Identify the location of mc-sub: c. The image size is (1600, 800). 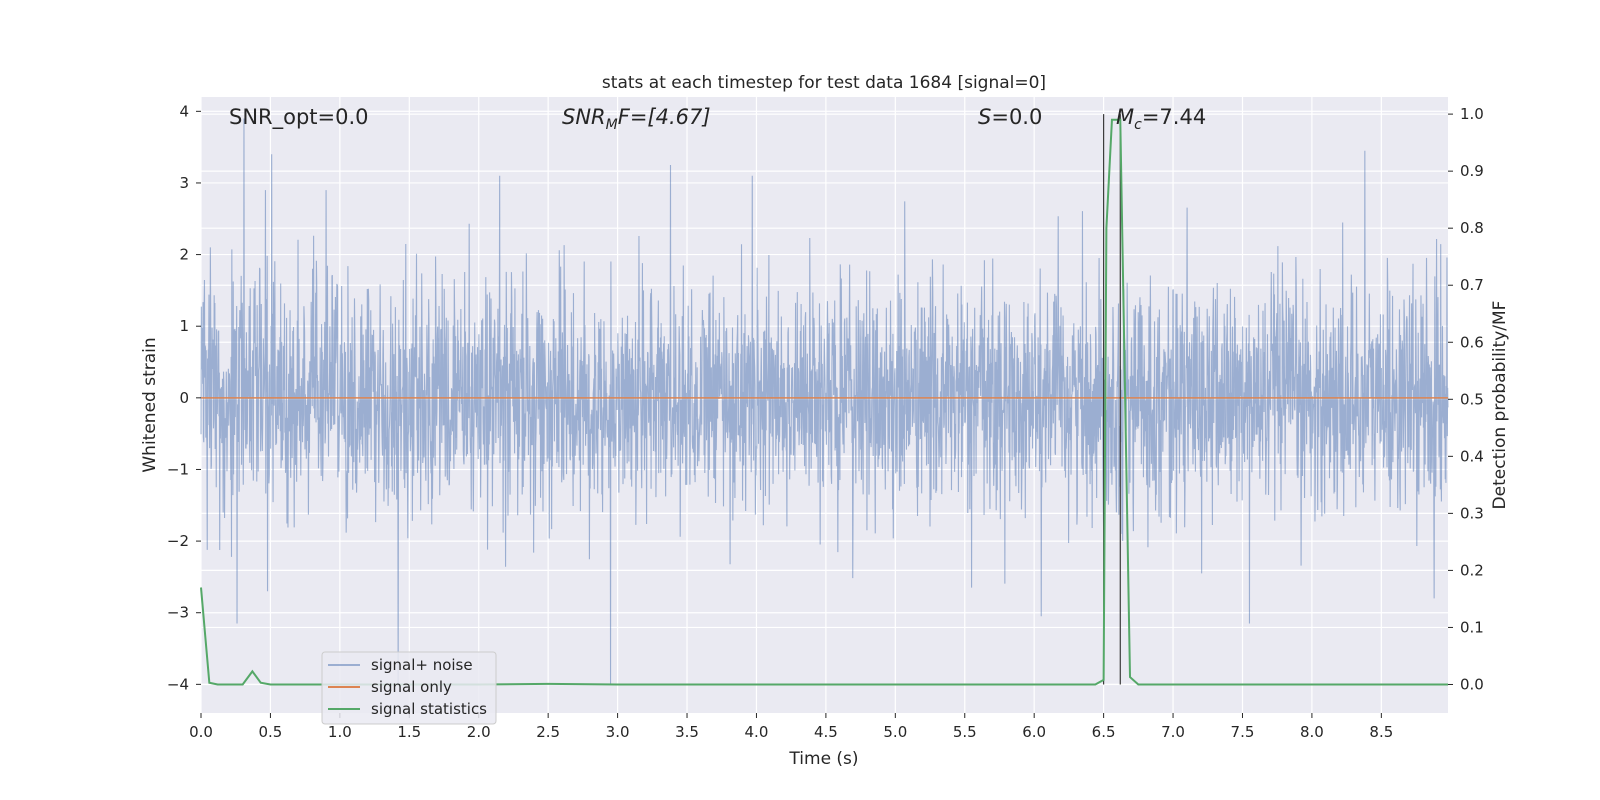
(1138, 125).